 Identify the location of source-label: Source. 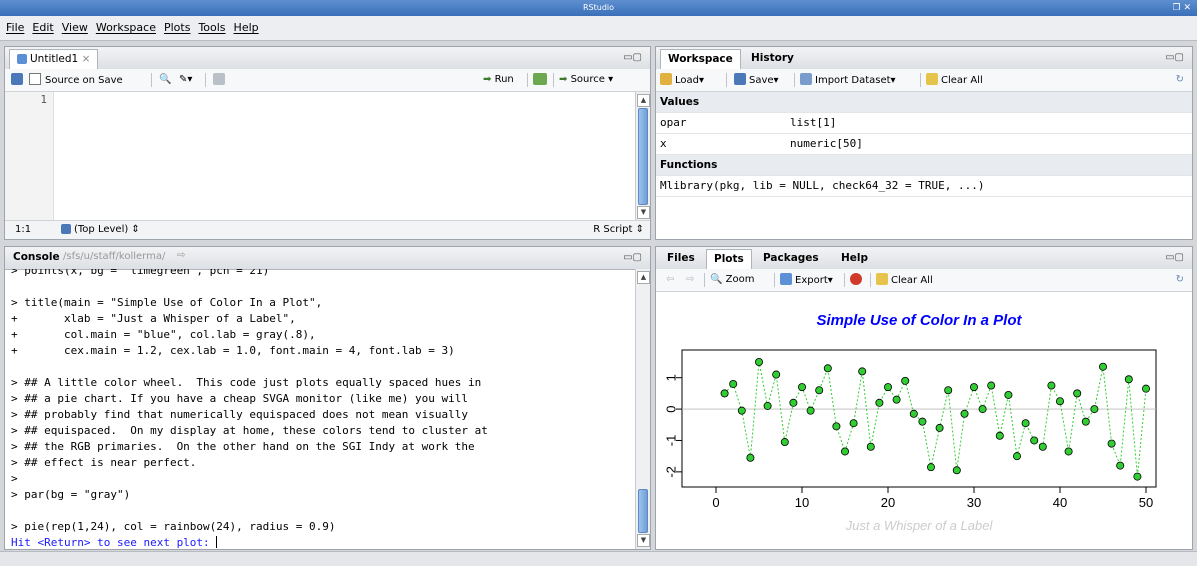
(587, 79).